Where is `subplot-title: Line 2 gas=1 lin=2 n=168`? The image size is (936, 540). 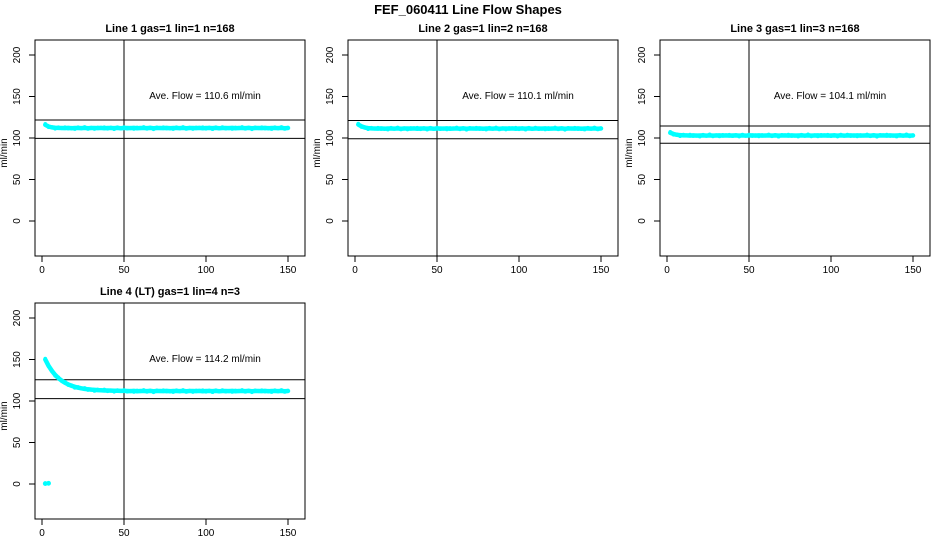 subplot-title: Line 2 gas=1 lin=2 n=168 is located at coordinates (482, 29).